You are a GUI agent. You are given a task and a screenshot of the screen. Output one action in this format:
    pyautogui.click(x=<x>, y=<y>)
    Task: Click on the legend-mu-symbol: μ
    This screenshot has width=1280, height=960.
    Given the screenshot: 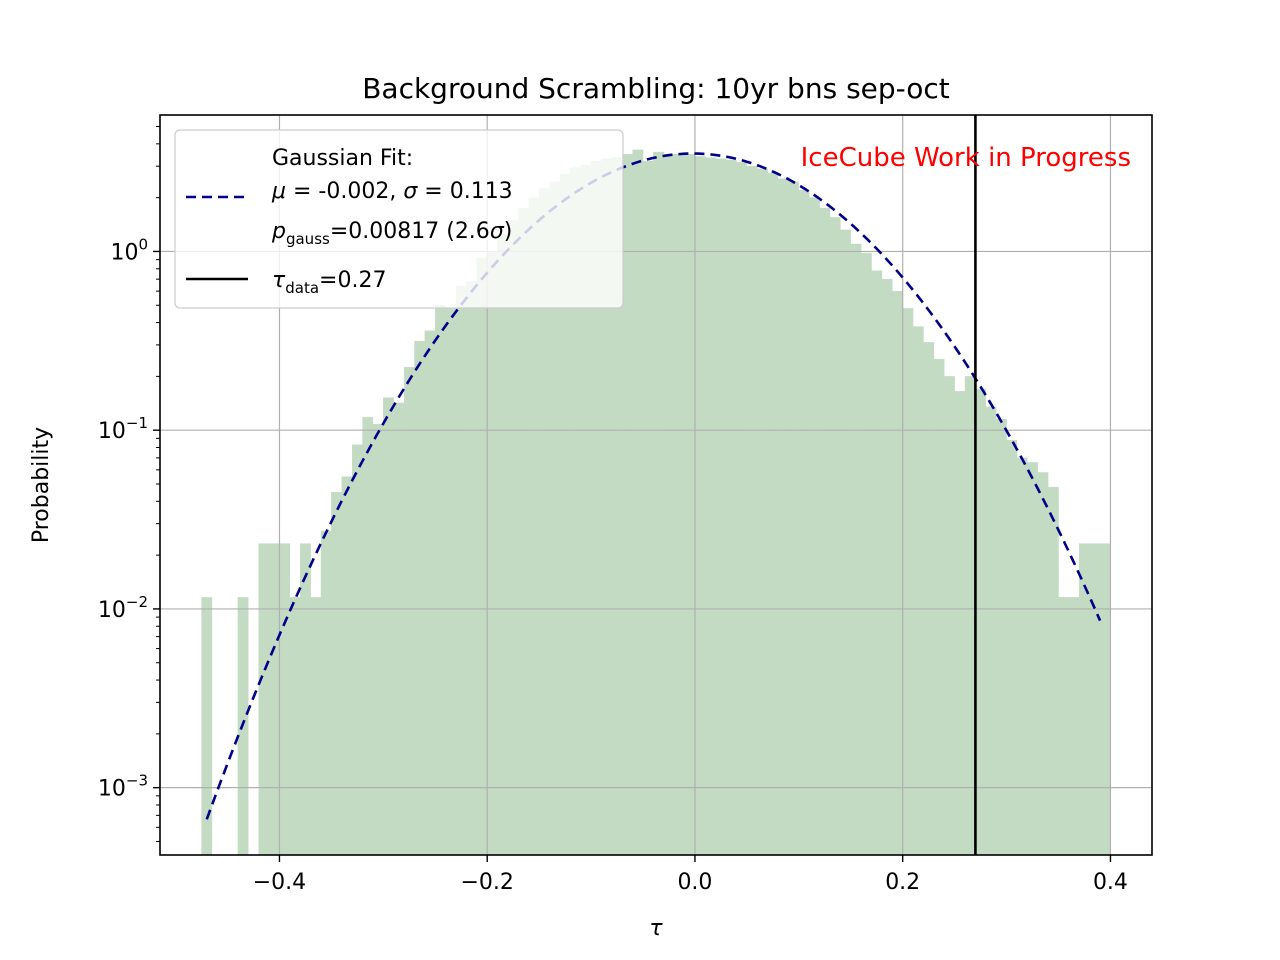 What is the action you would take?
    pyautogui.click(x=278, y=191)
    